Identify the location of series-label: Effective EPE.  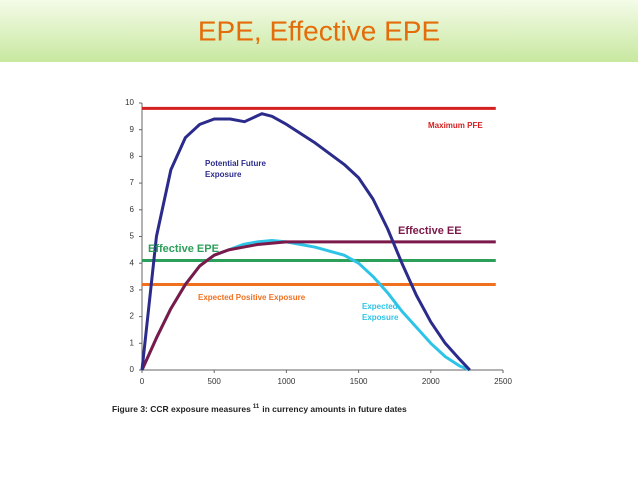
(183, 249).